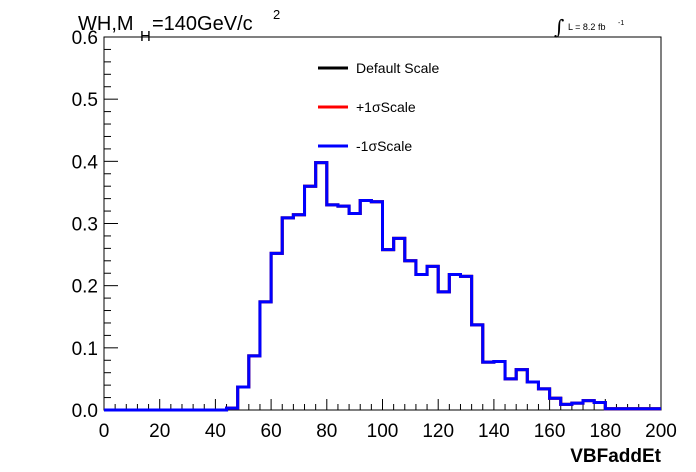 This screenshot has width=696, height=472. I want to click on x-tick-label: 80, so click(326, 431).